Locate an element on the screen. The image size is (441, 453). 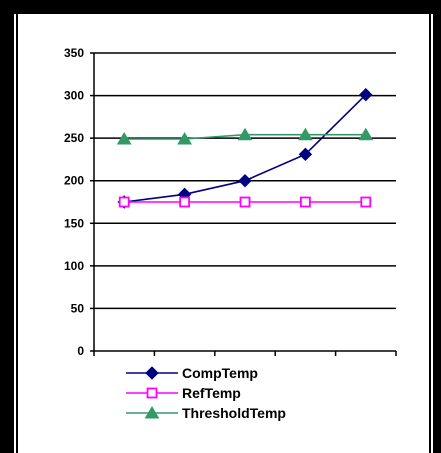
y-tick-label: 100 is located at coordinates (74, 266).